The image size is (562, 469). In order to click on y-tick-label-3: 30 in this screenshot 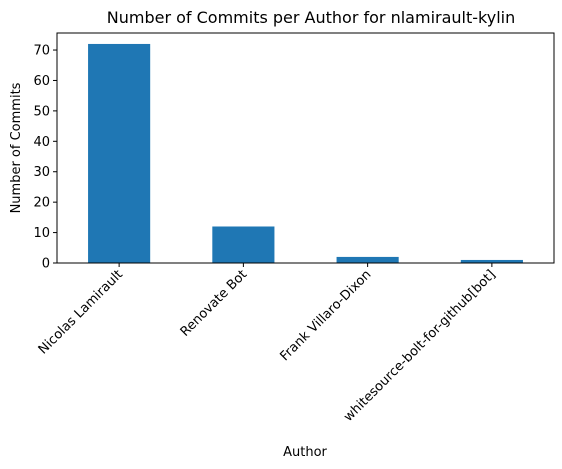, I will do `click(41, 172)`.